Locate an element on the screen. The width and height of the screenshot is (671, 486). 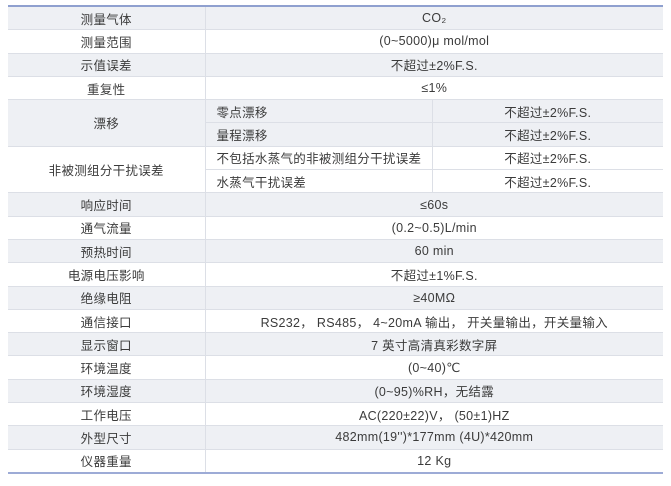
table-row: 通气流量 (0.2~0.5)L/min is located at coordinates (336, 227).